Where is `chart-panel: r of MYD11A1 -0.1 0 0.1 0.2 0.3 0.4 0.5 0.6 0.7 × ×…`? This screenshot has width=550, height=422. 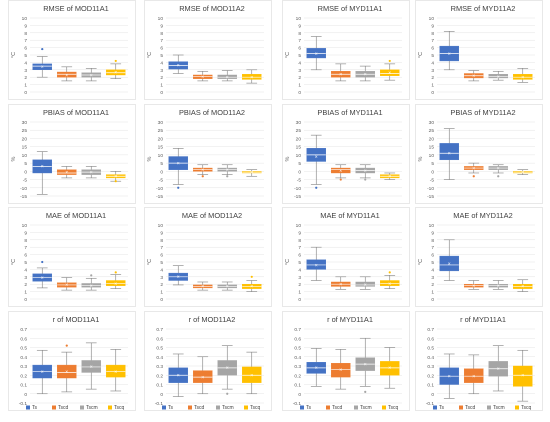
chart-panel: r of MYD11A1 -0.1 0 0.1 0.2 0.3 0.4 0.5 0.6 0.7 × ×… is located at coordinates (346, 361).